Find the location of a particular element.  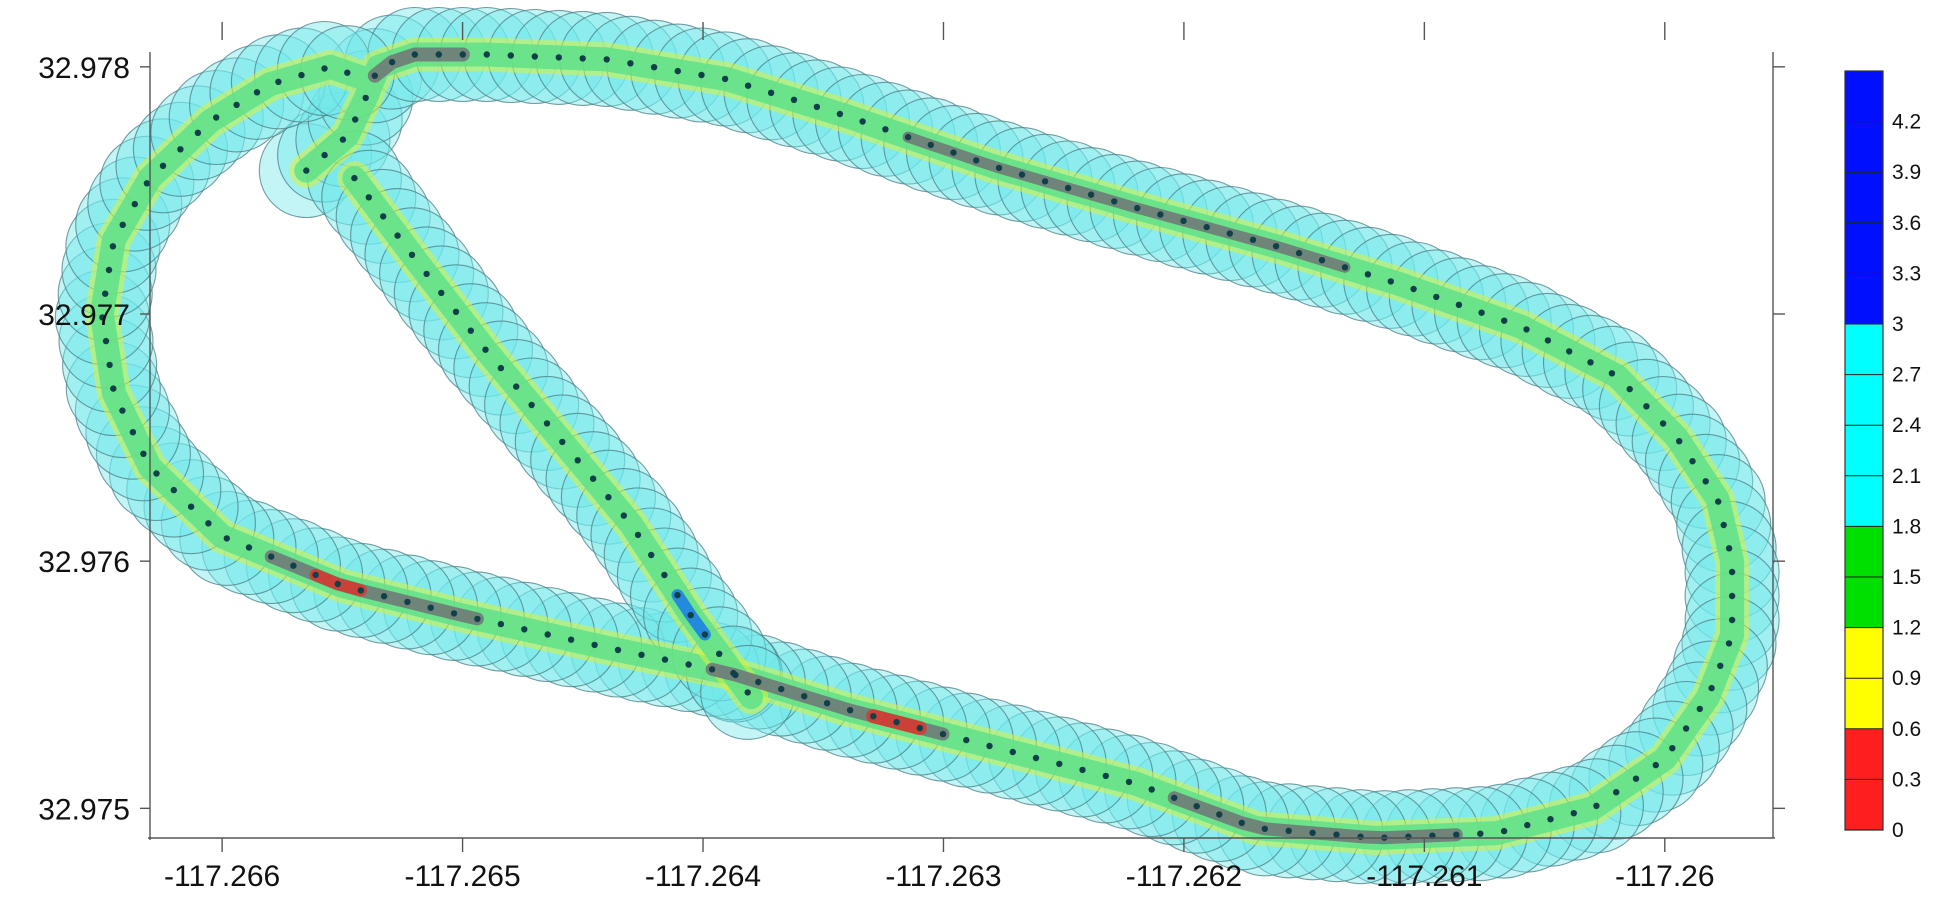

colorbar-tick-label: 3.6 is located at coordinates (1906, 223).